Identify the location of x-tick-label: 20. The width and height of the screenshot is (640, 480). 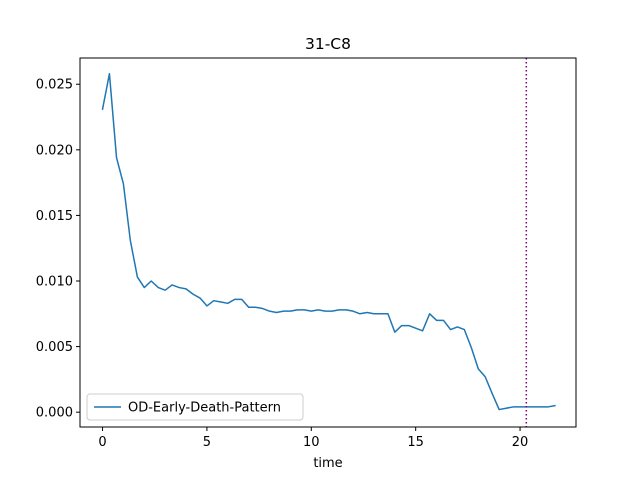
(520, 442).